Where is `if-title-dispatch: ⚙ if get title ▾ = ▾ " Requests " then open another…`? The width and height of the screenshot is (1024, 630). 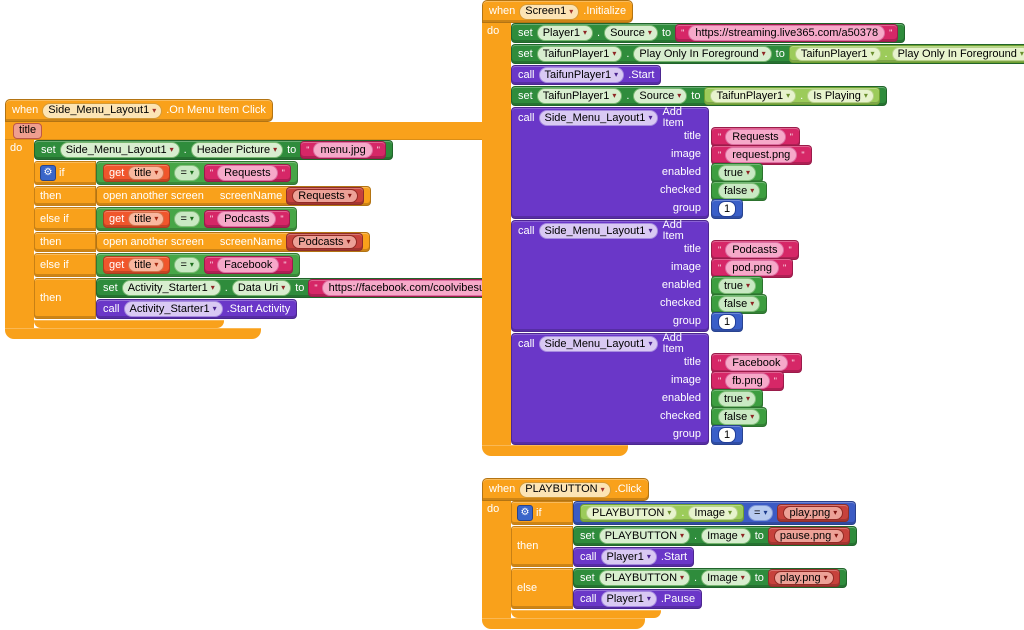
if-title-dispatch: ⚙ if get title ▾ = ▾ " Requests " then open another… is located at coordinates (276, 244).